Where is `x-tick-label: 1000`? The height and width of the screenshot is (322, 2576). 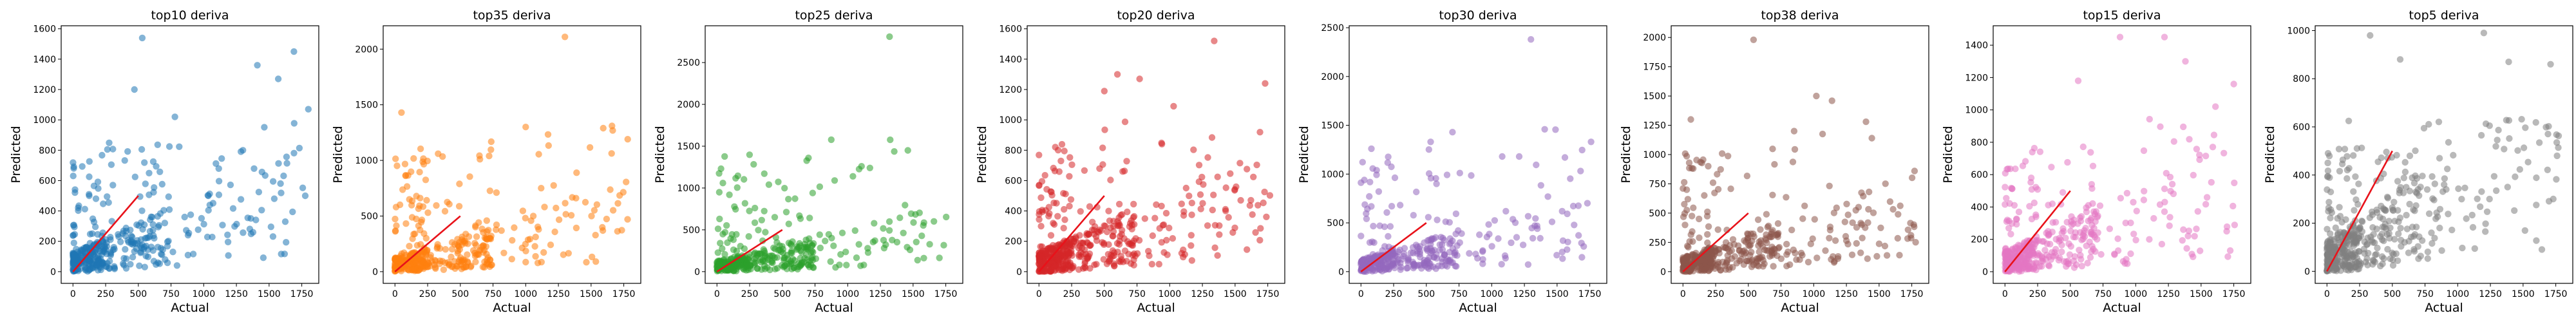 x-tick-label: 1000 is located at coordinates (847, 294).